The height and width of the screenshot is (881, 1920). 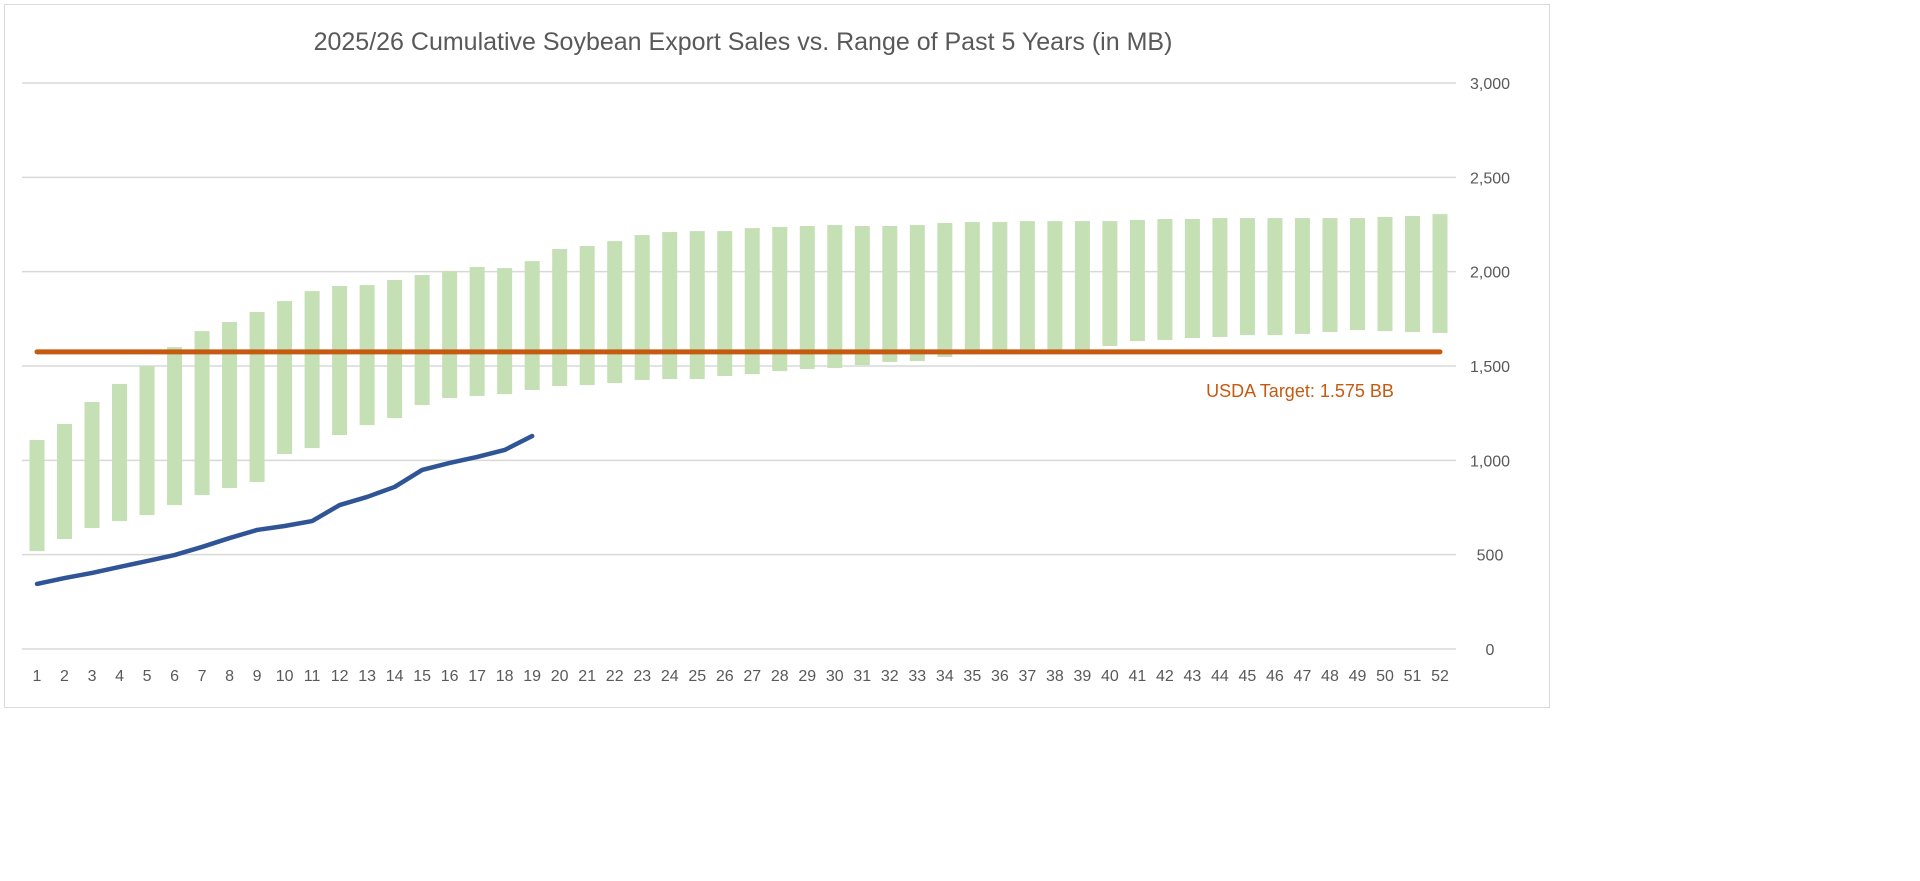 I want to click on x-tick-label: 23, so click(x=642, y=676).